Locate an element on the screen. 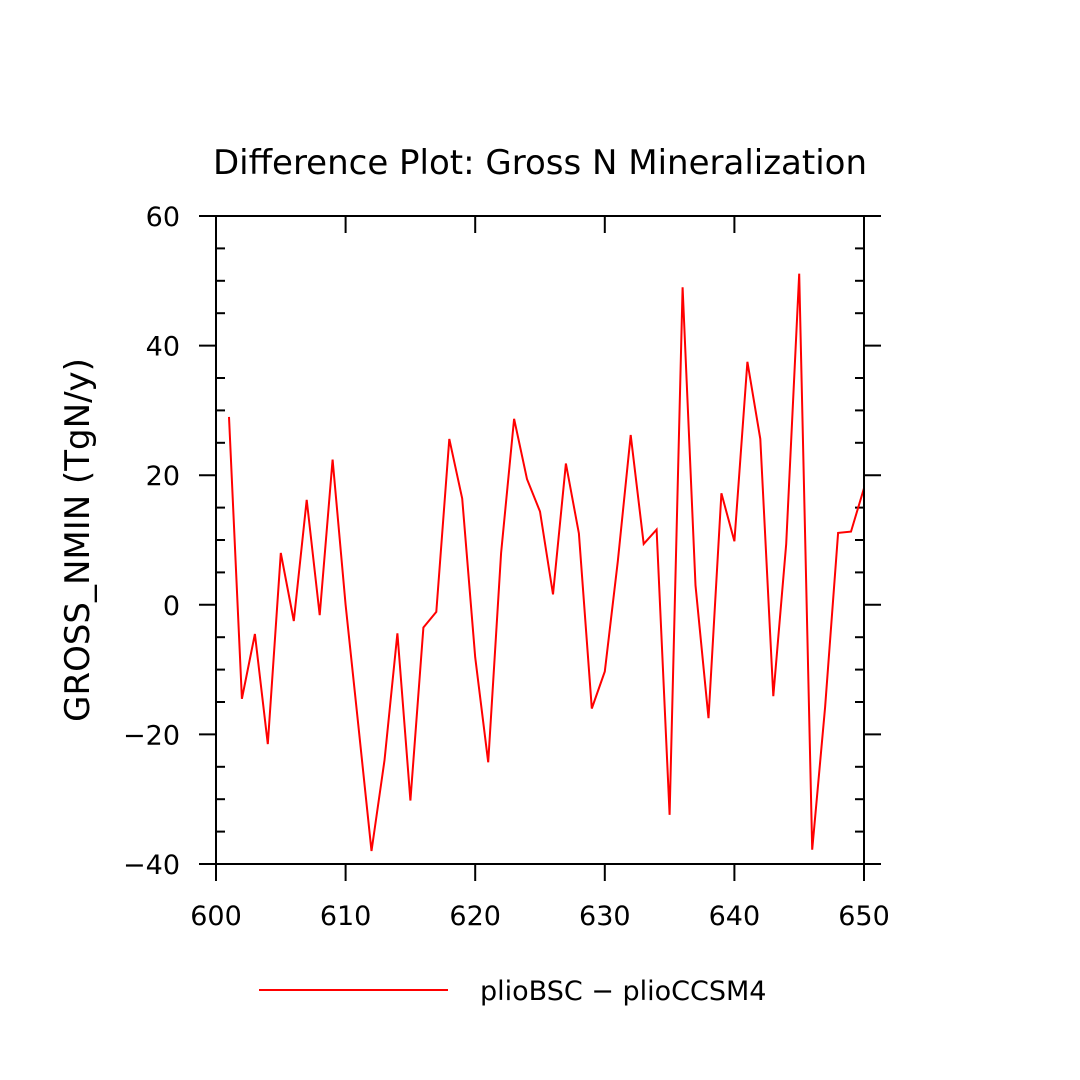  y-tick-label: 0 is located at coordinates (171, 606).